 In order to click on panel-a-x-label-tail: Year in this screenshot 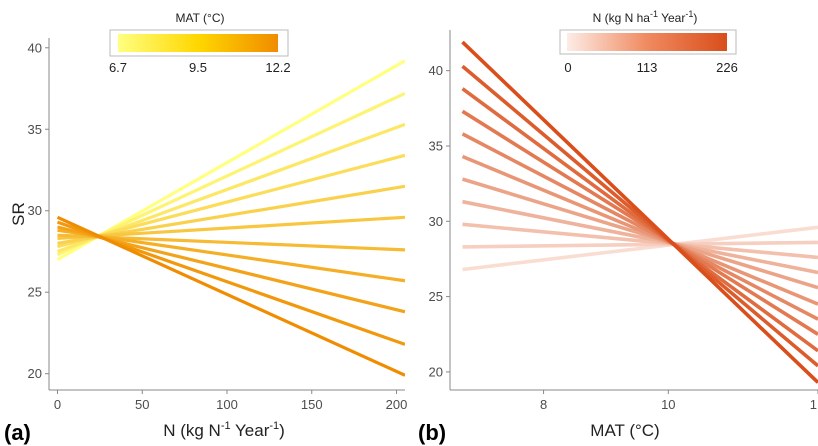, I will do `click(250, 430)`.